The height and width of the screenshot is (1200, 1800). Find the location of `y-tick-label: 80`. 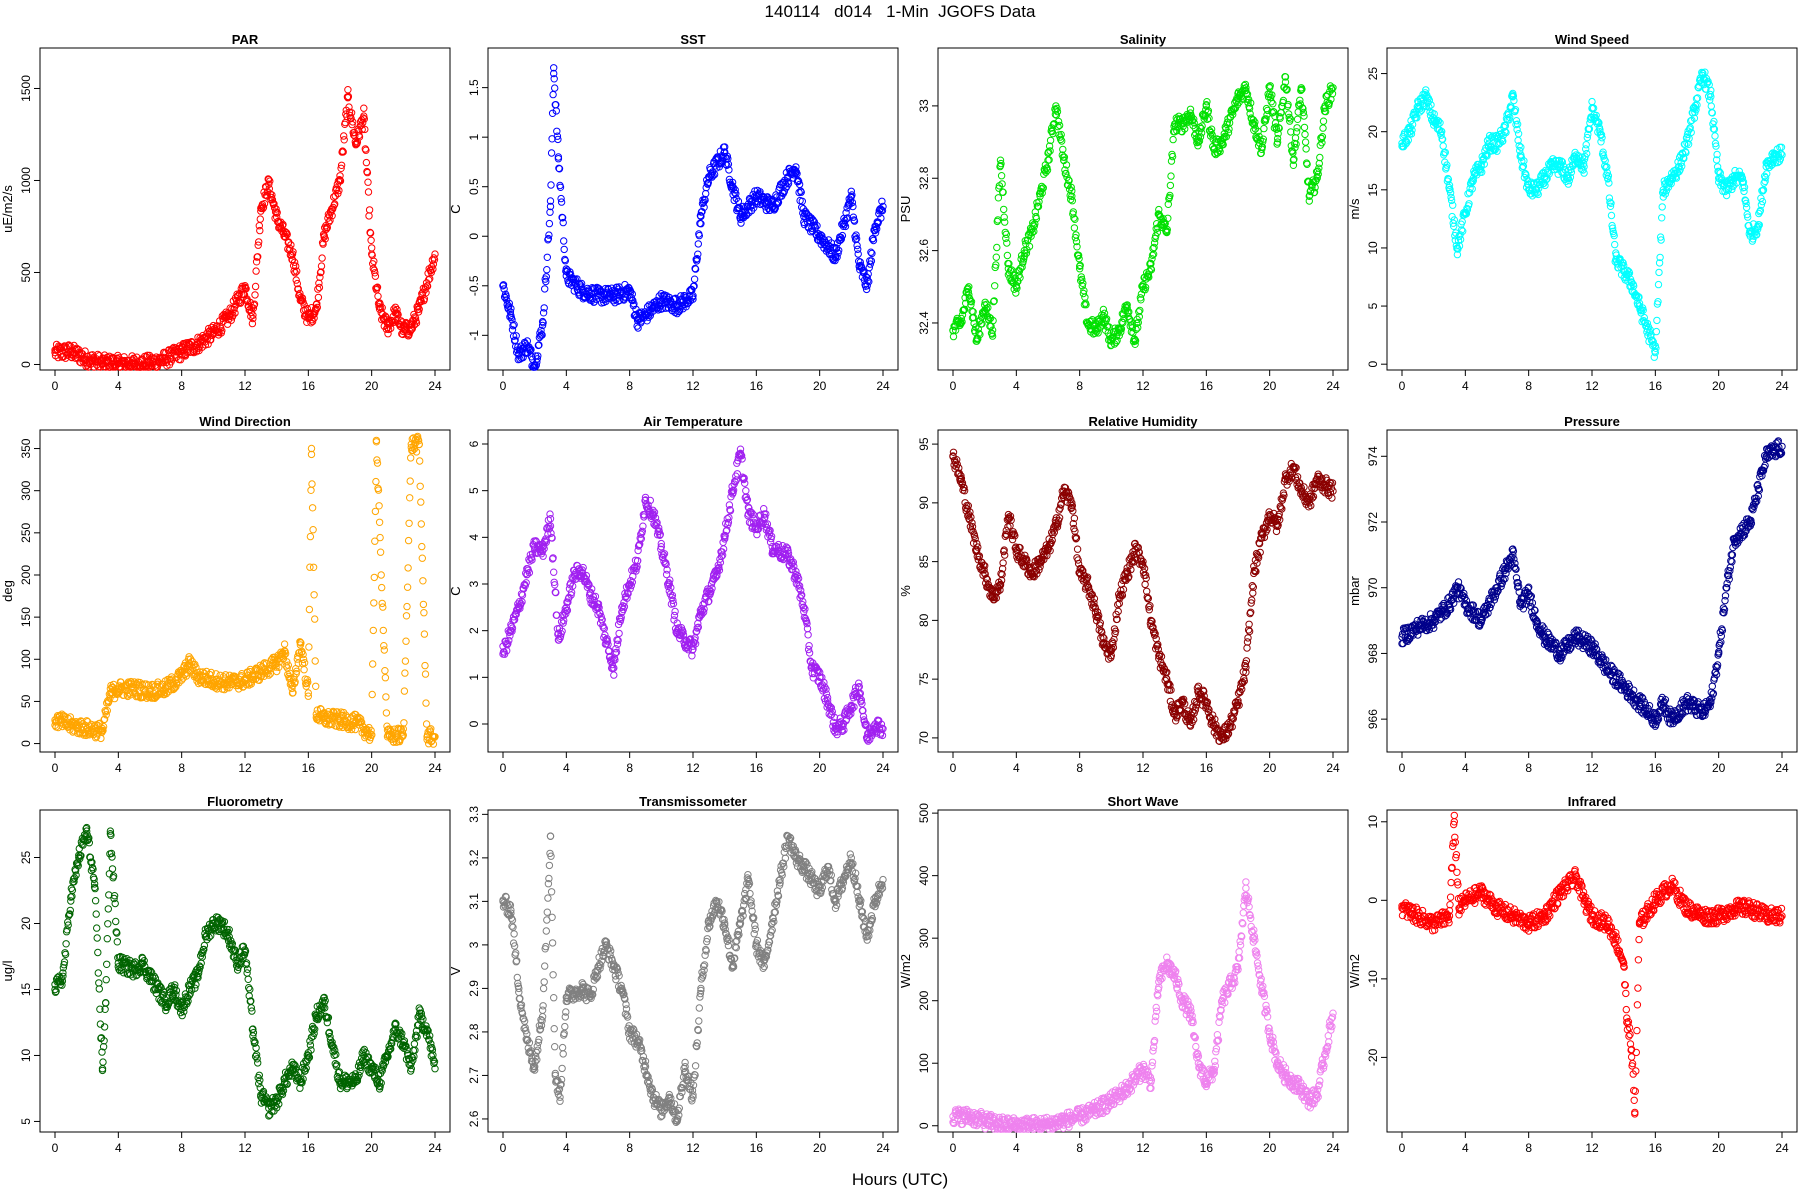

y-tick-label: 80 is located at coordinates (924, 620).